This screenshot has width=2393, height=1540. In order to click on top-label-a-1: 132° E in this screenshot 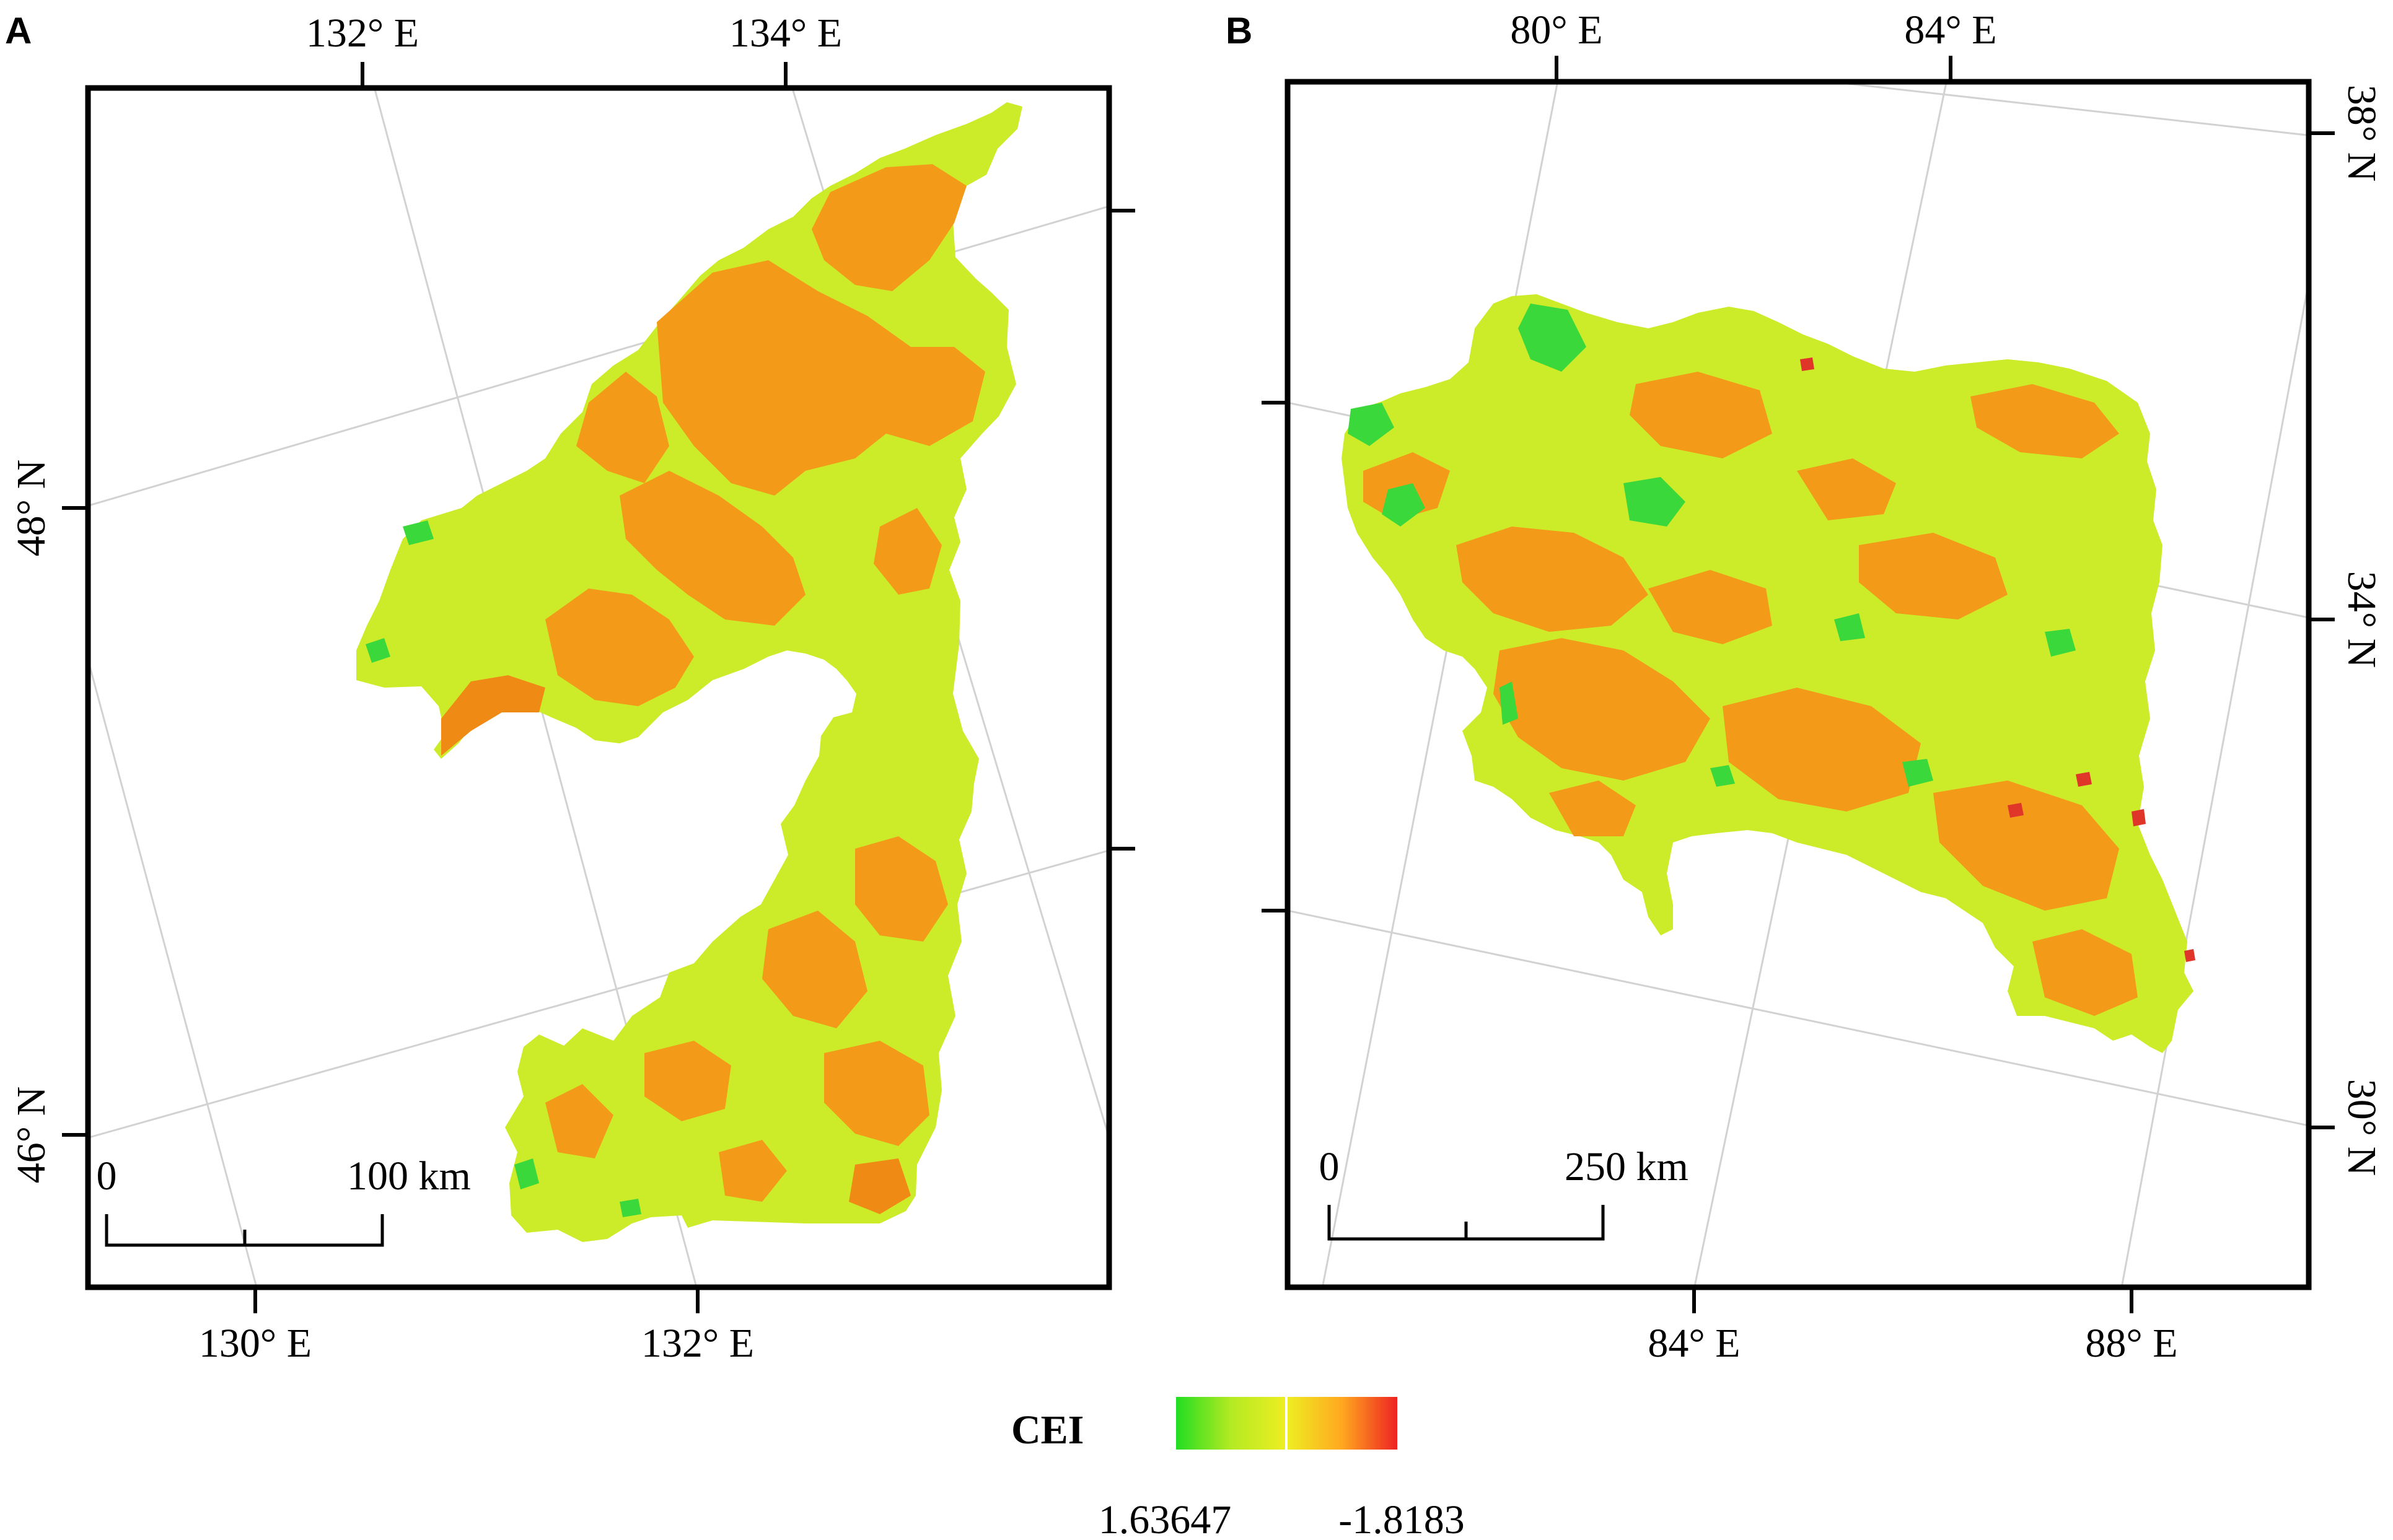, I will do `click(362, 33)`.